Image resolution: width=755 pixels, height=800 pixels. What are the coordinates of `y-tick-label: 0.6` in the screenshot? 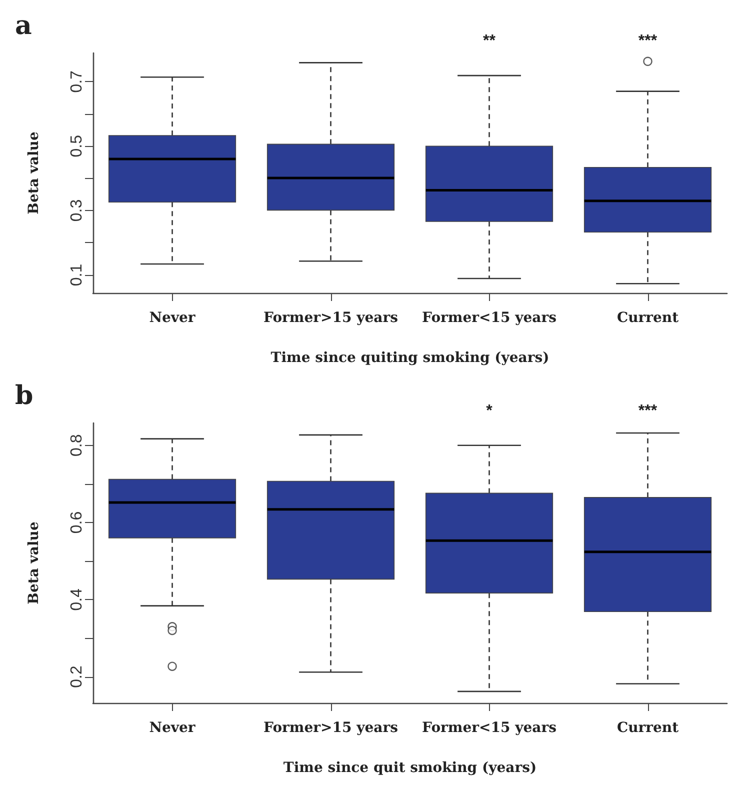 It's located at (77, 522).